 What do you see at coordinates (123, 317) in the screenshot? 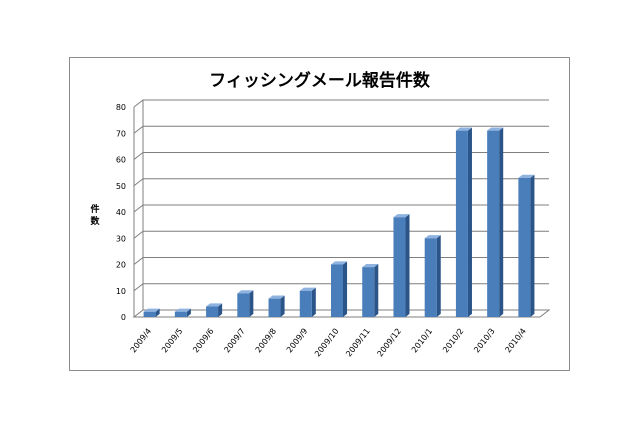
I see `y-tick-label: 0` at bounding box center [123, 317].